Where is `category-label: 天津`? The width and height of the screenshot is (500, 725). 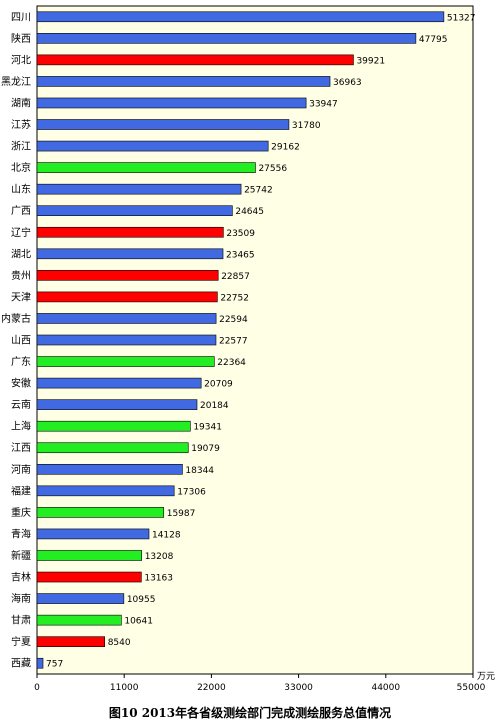 category-label: 天津 is located at coordinates (21, 297).